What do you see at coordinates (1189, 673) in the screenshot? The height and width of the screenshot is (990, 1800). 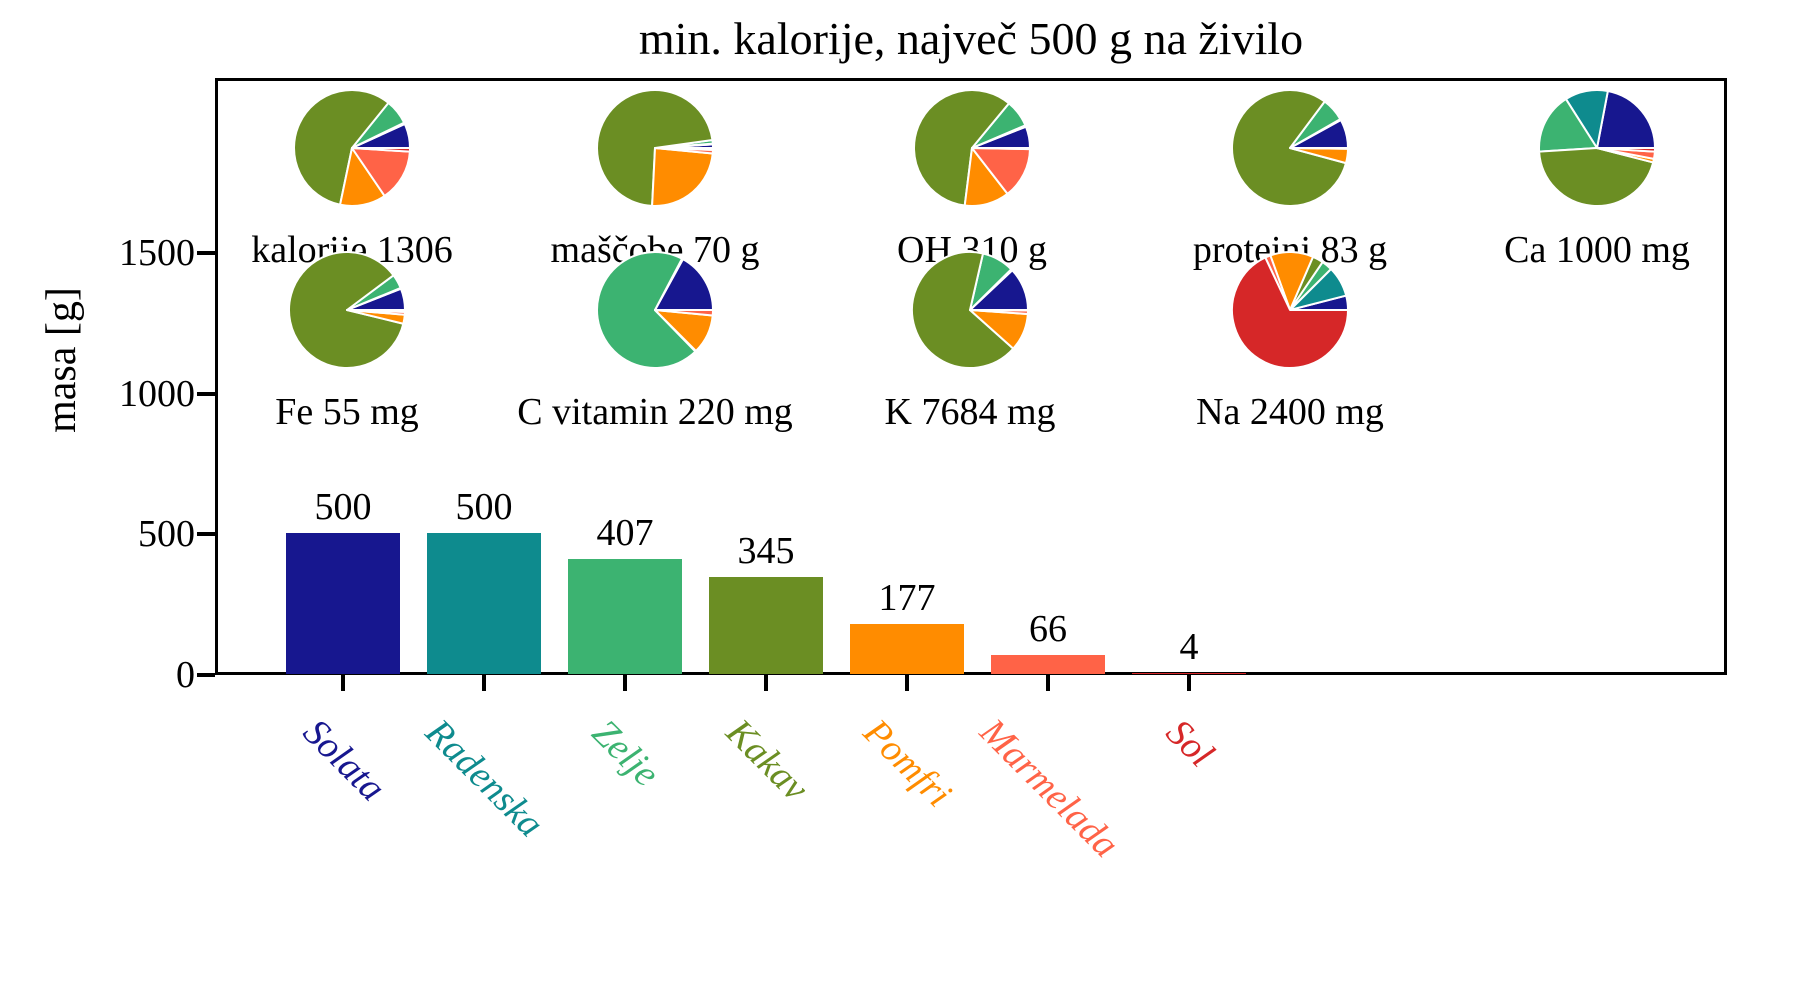 I see `bar-sol` at bounding box center [1189, 673].